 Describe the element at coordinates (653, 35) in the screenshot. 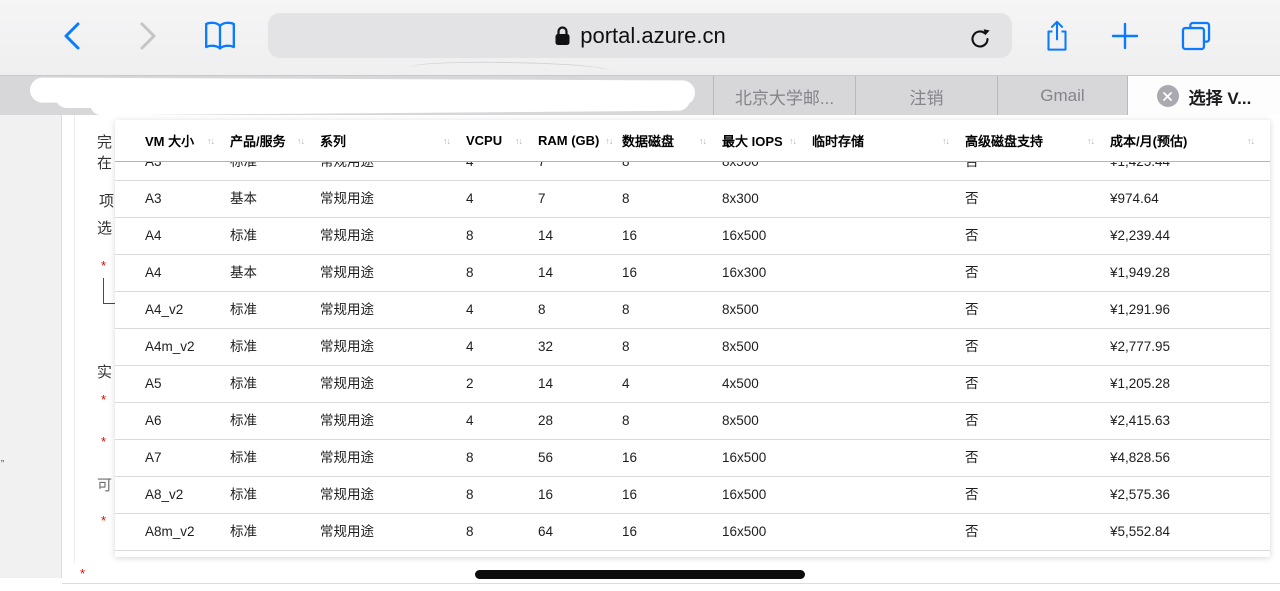

I see `url-text: portal.azure.cn` at that location.